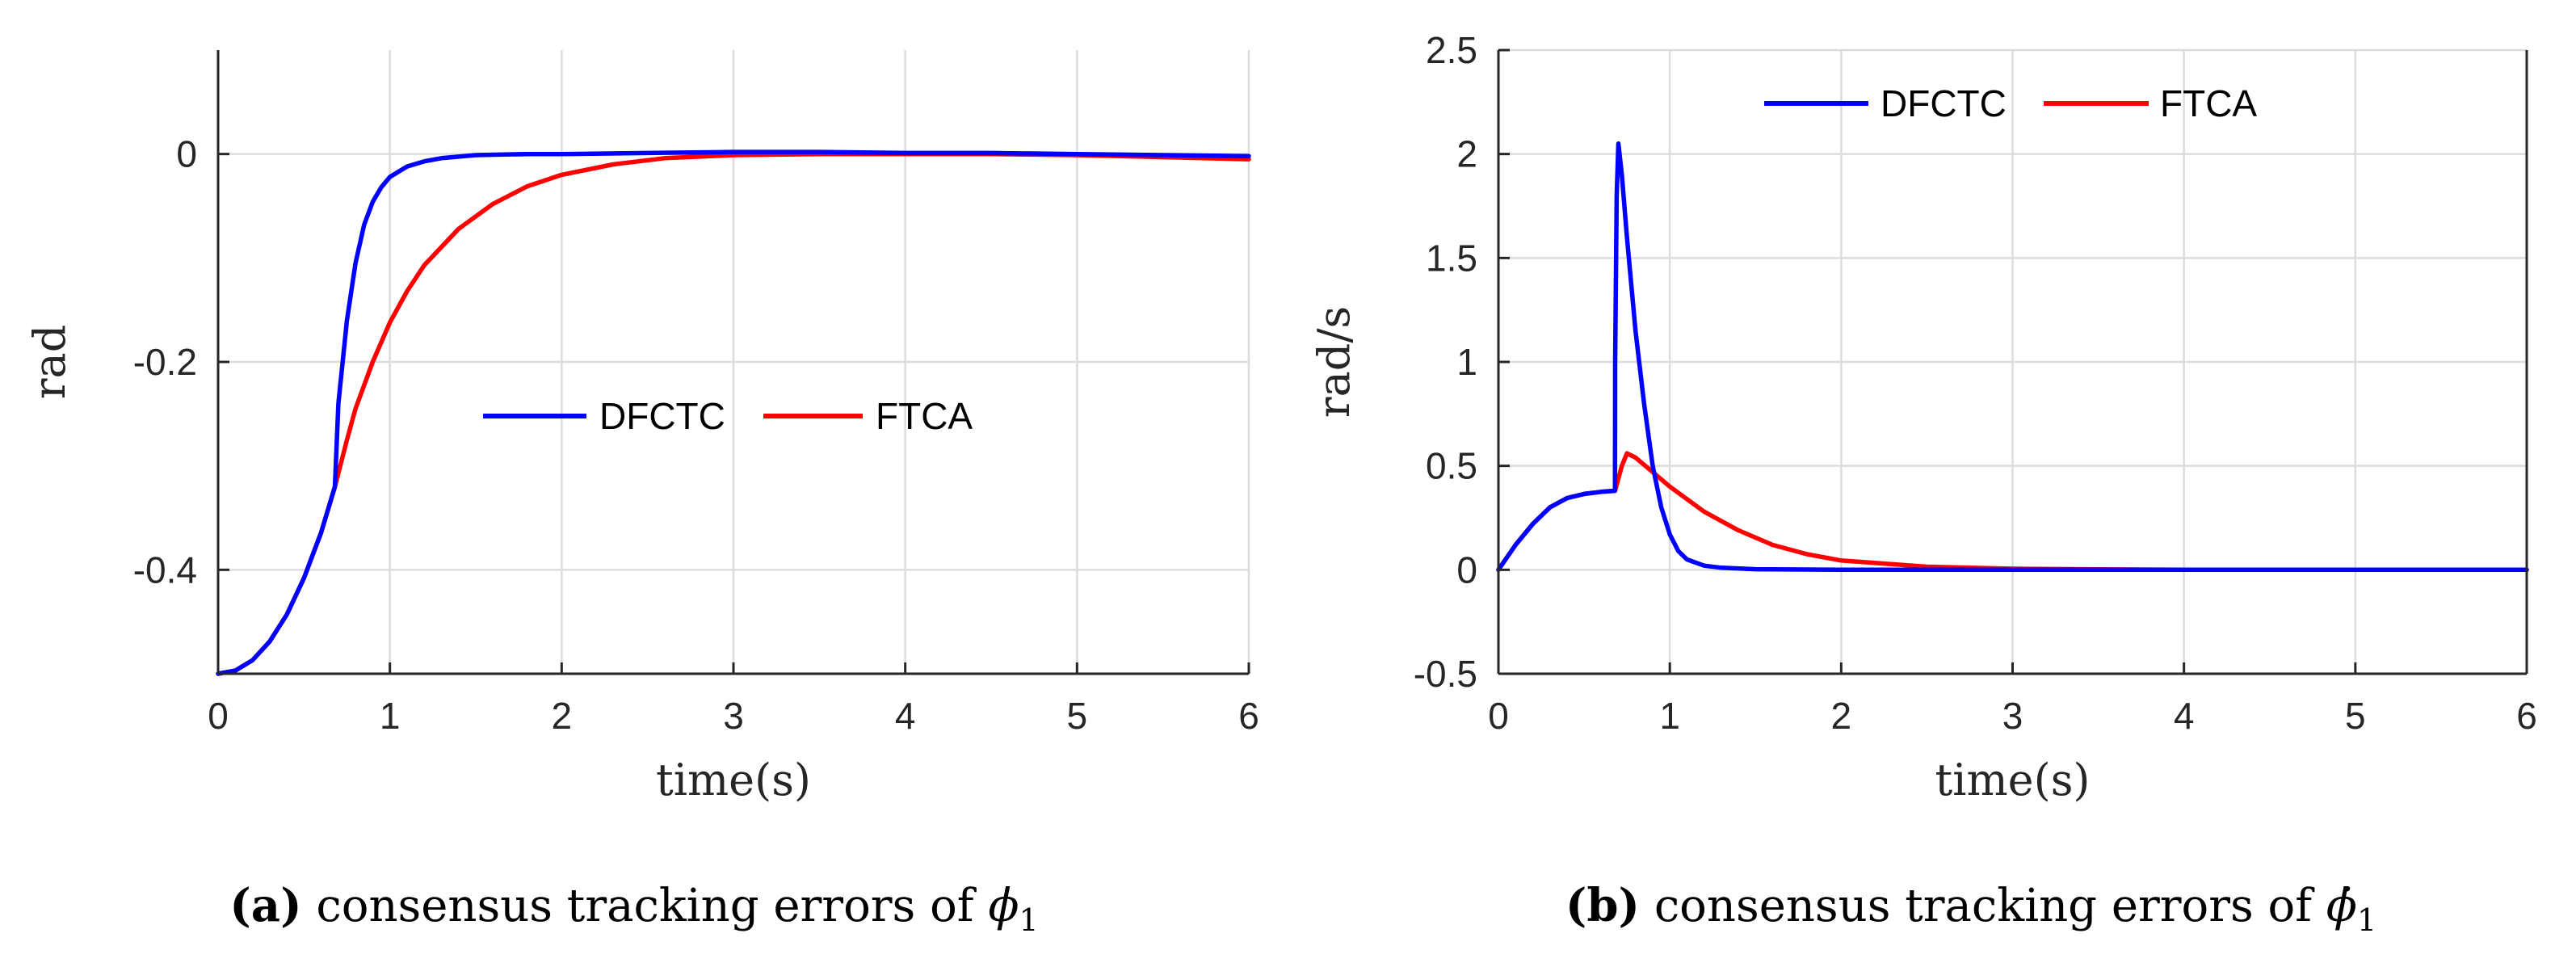 This screenshot has width=2576, height=967. Describe the element at coordinates (218, 716) in the screenshot. I see `x-tick-label-a-0: 0` at that location.